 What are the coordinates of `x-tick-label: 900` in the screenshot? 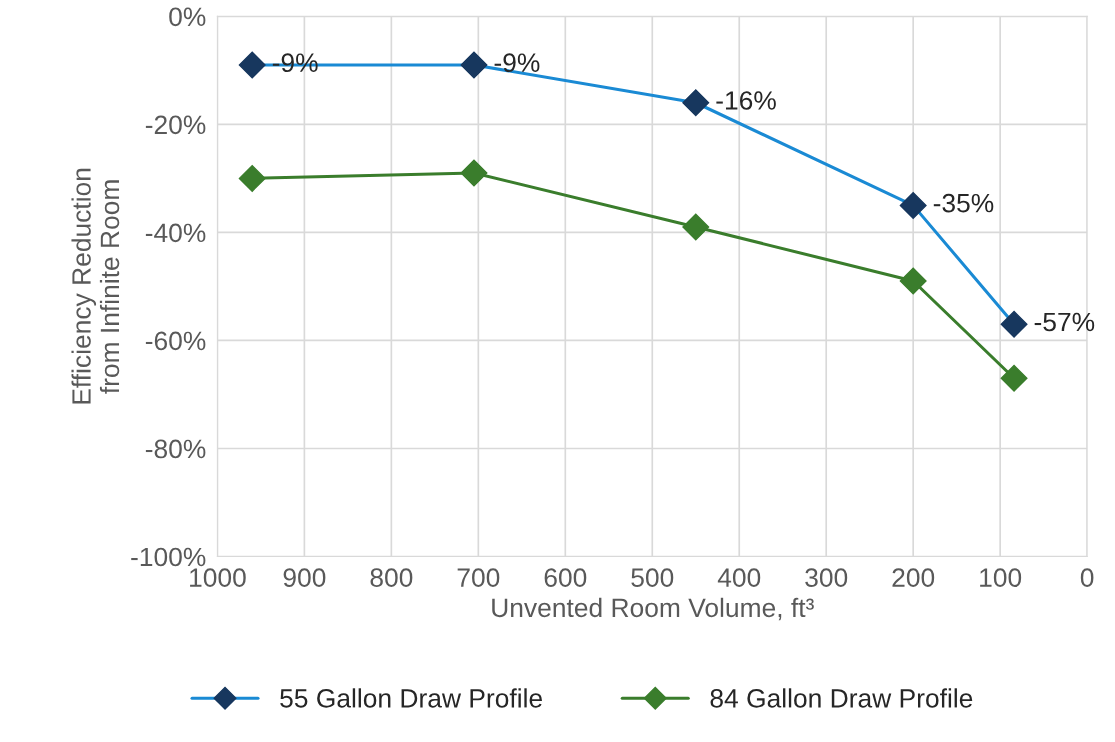 It's located at (304, 577).